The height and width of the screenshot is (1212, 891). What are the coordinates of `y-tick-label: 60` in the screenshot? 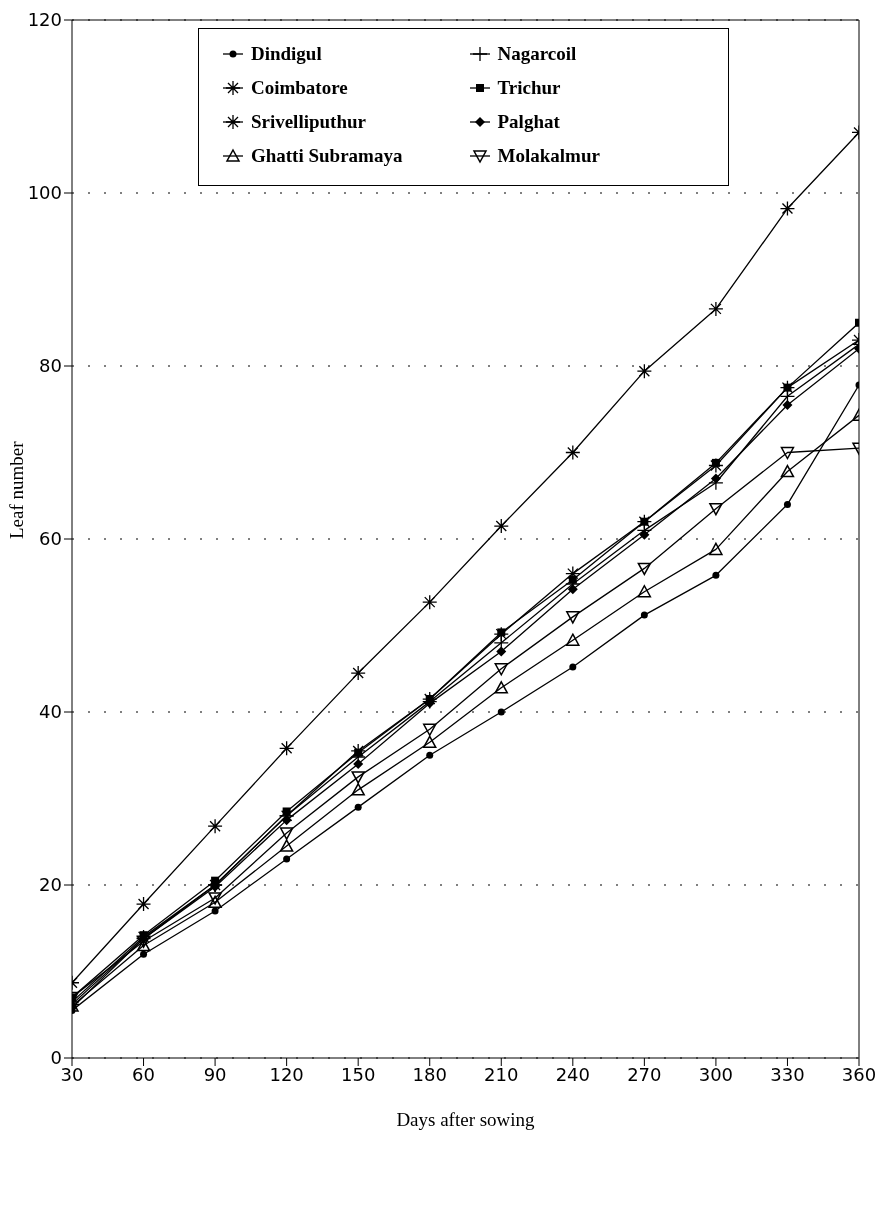 It's located at (50, 539).